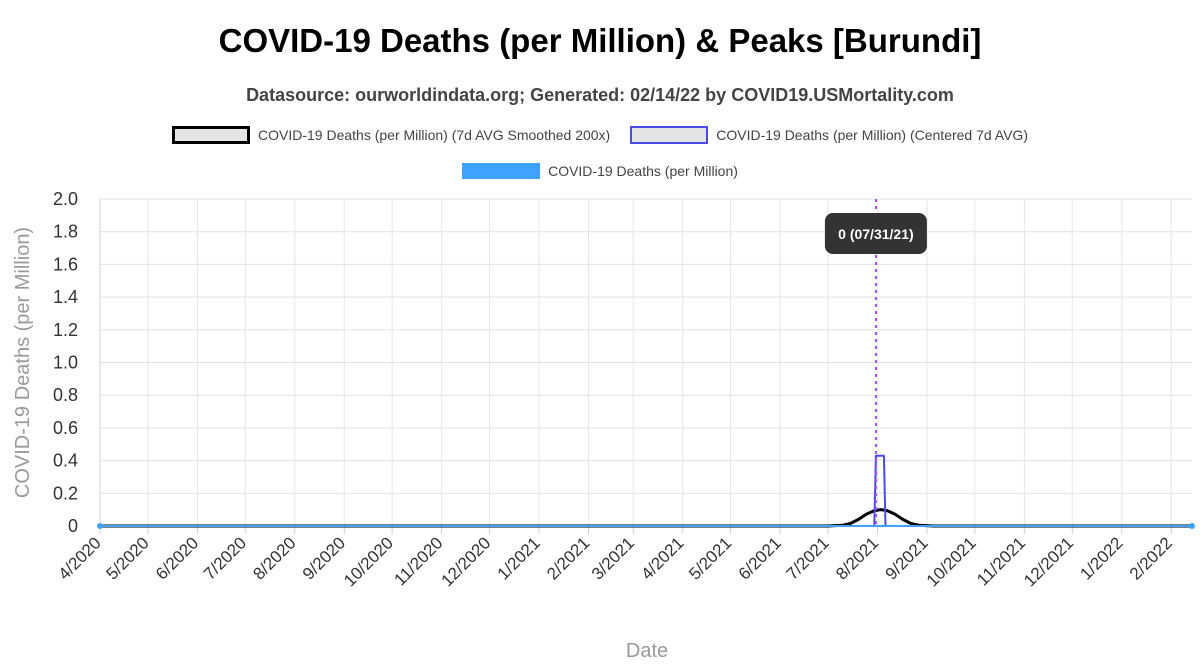 This screenshot has height=670, width=1200. I want to click on x-tick-label: 7/2020, so click(225, 558).